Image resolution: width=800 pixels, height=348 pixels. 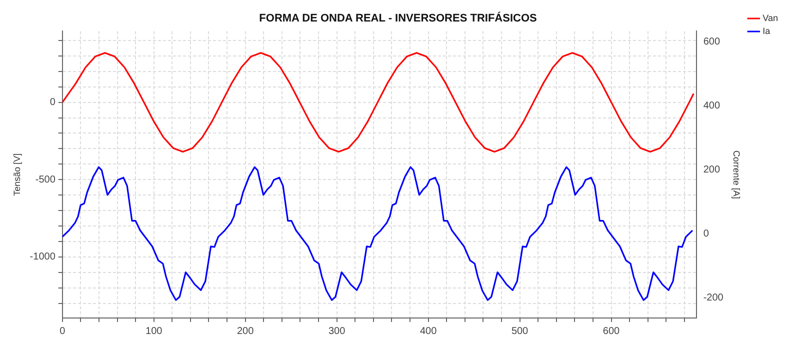 I want to click on y-tick-label: 0, so click(x=53, y=102).